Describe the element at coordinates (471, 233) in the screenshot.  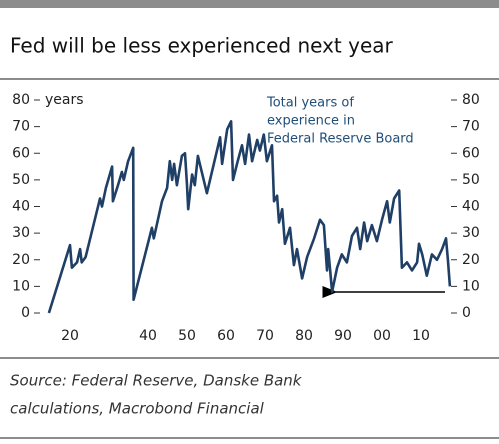
I see `y2-tick-label: 30` at that location.